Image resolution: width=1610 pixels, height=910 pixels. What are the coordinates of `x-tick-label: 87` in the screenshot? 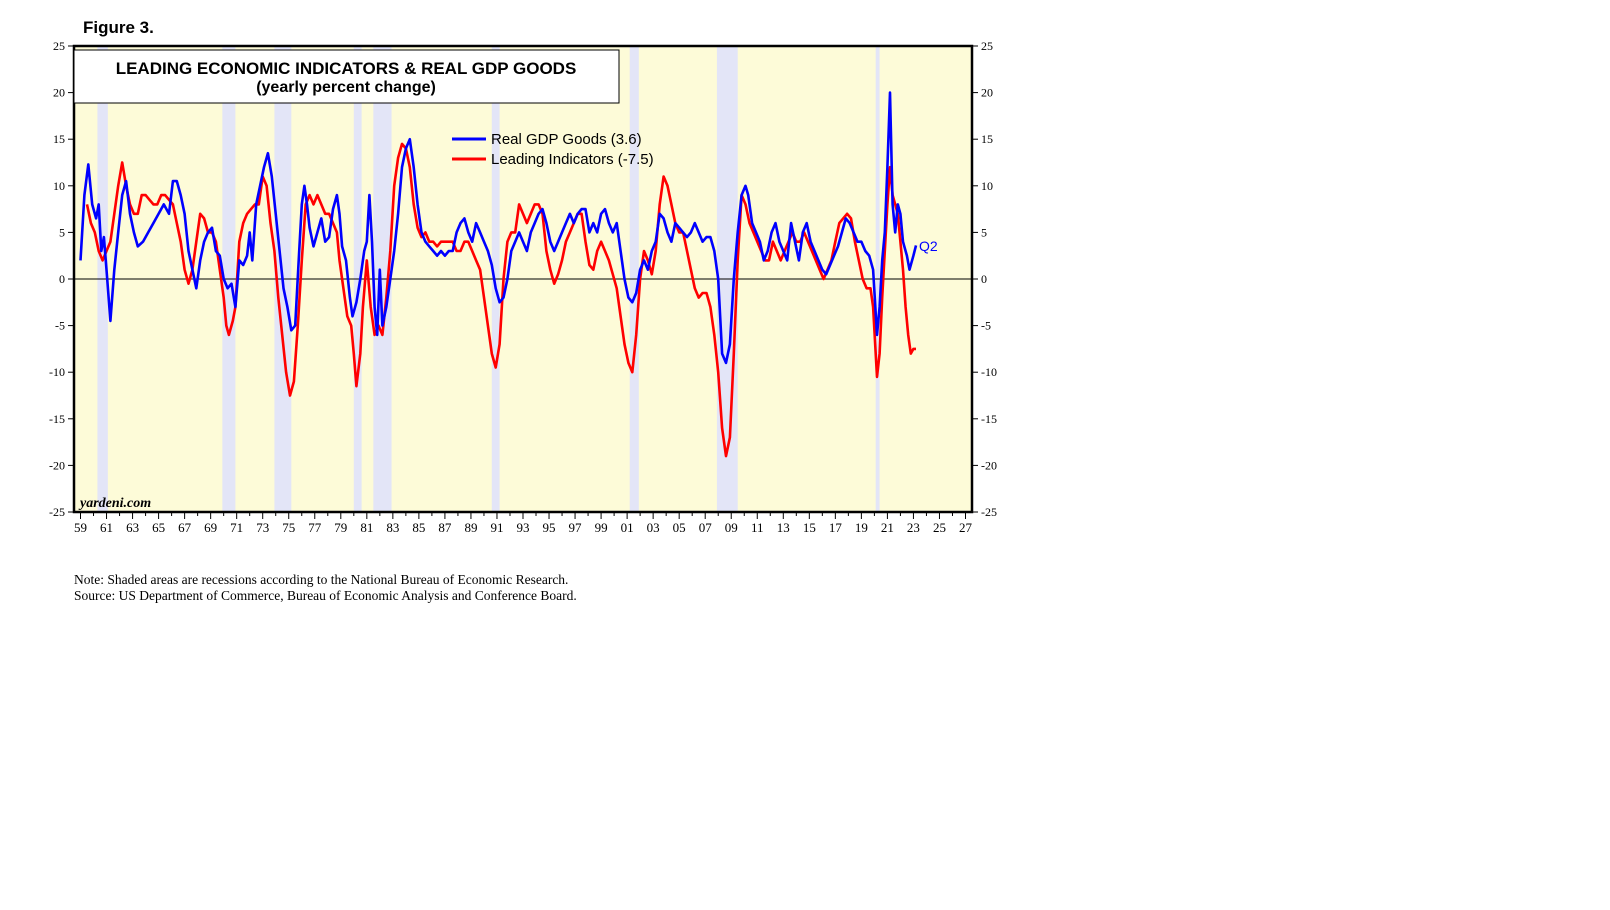 It's located at (445, 527).